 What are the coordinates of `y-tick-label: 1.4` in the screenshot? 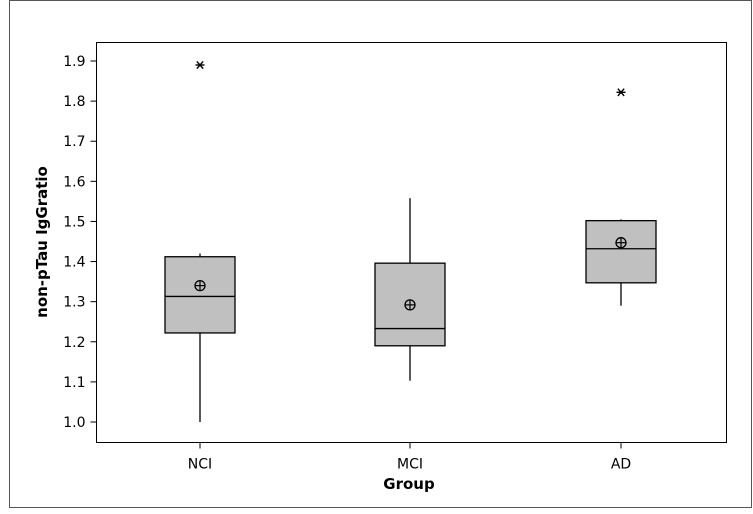 It's located at (74, 263).